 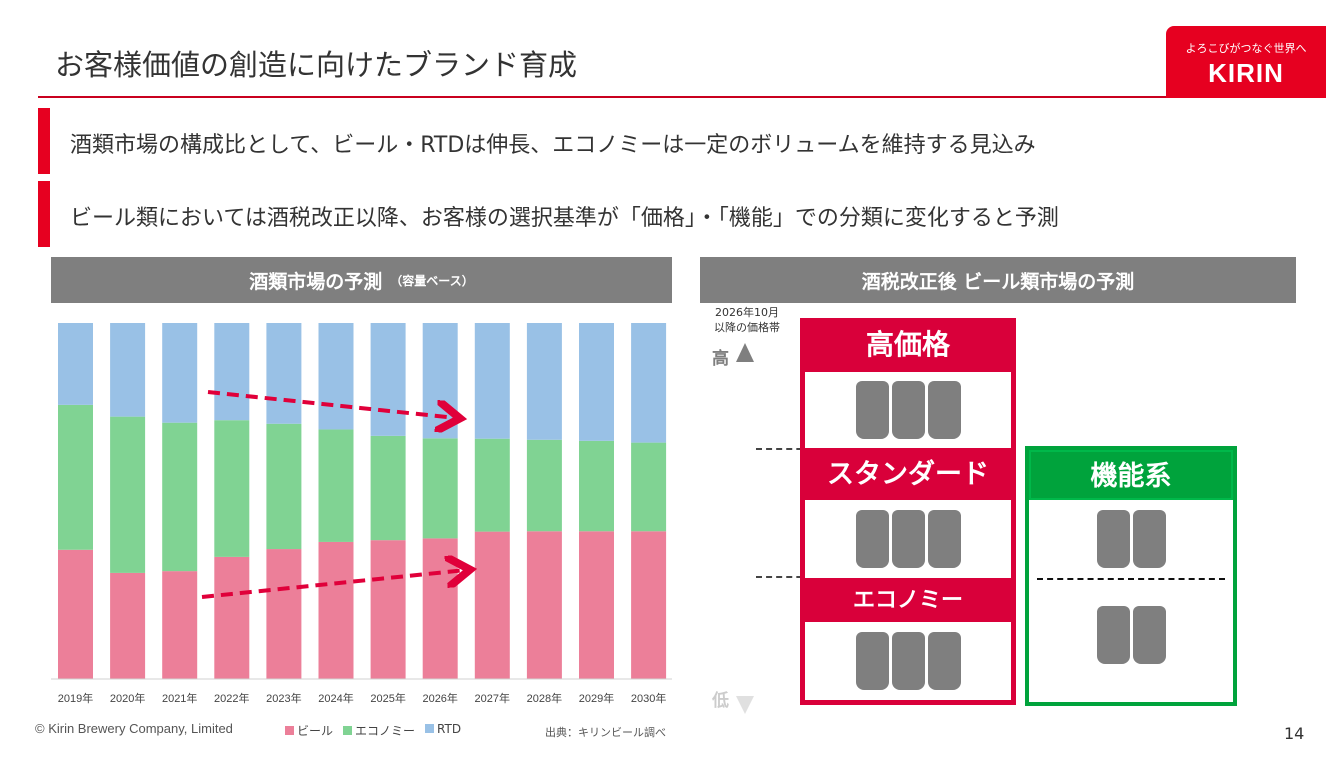 What do you see at coordinates (907, 600) in the screenshot?
I see `tier-label: エコノミー` at bounding box center [907, 600].